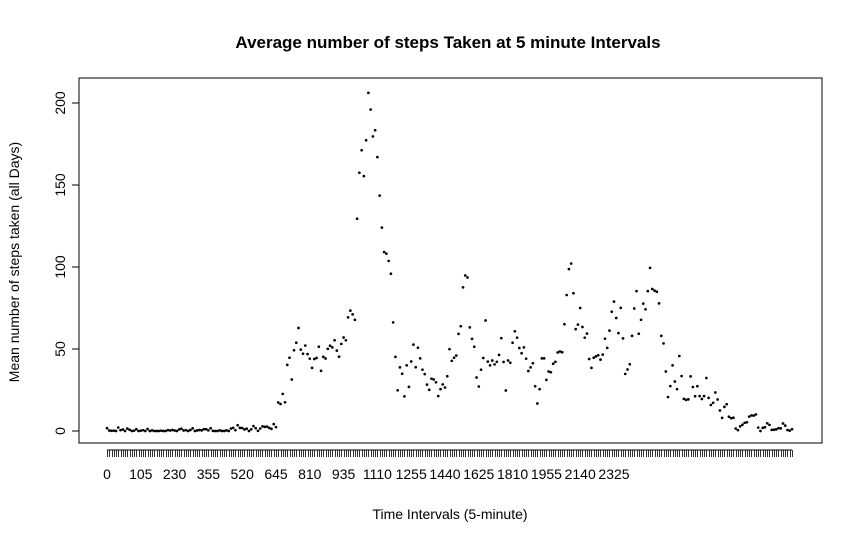 This screenshot has width=862, height=543. Describe the element at coordinates (14, 262) in the screenshot. I see `y-axis-label: Mean number of steps taken (all Days)` at that location.